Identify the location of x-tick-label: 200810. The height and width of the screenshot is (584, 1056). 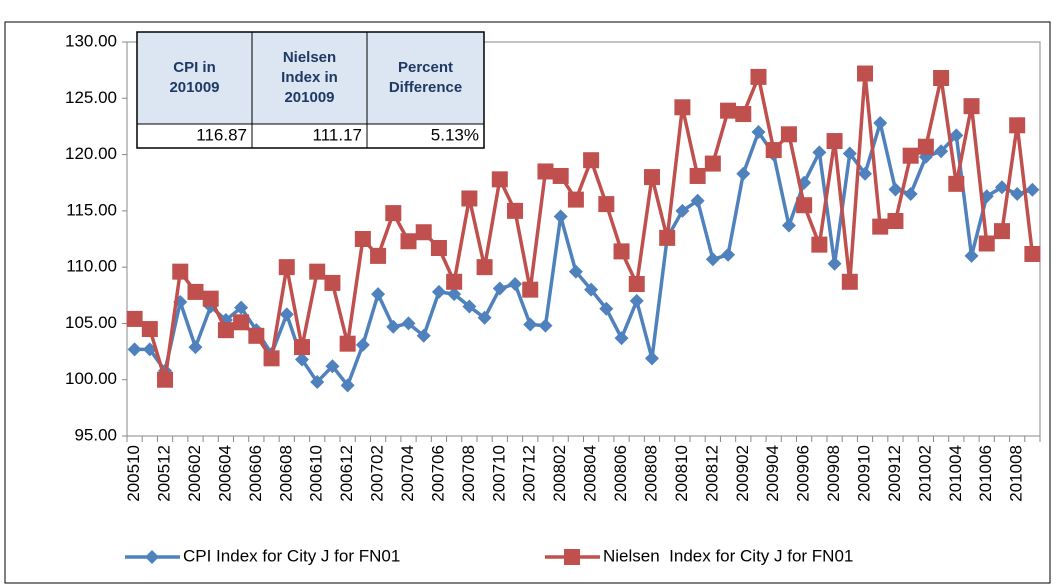
(681, 473).